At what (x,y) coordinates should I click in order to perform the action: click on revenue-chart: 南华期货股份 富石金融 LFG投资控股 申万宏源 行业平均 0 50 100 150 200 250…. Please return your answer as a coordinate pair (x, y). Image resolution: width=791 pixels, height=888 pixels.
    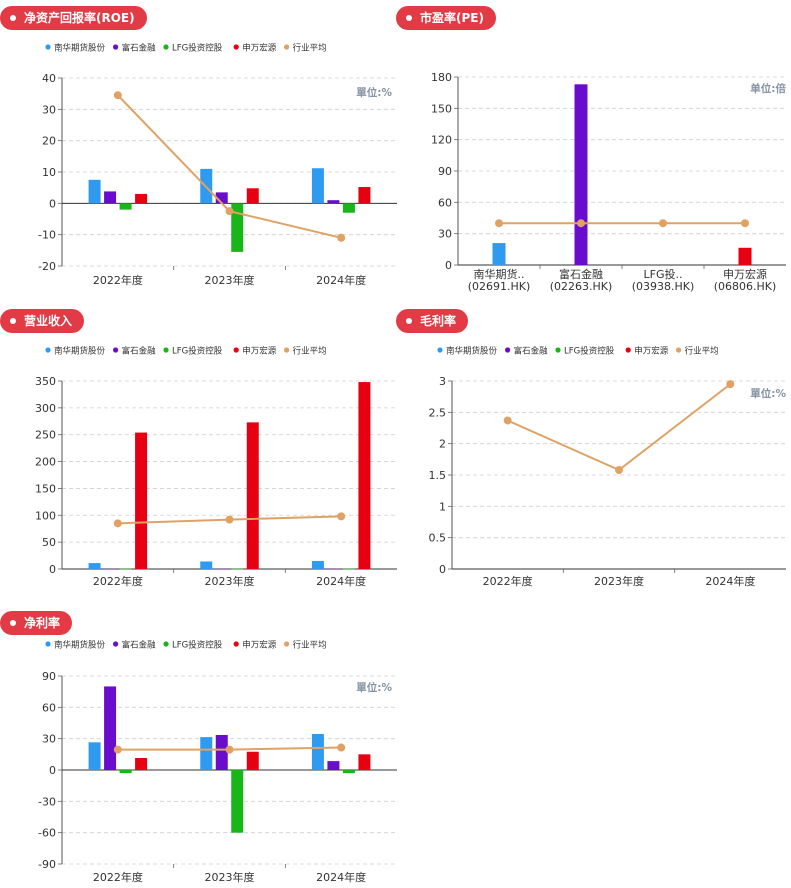
    Looking at the image, I should click on (216, 467).